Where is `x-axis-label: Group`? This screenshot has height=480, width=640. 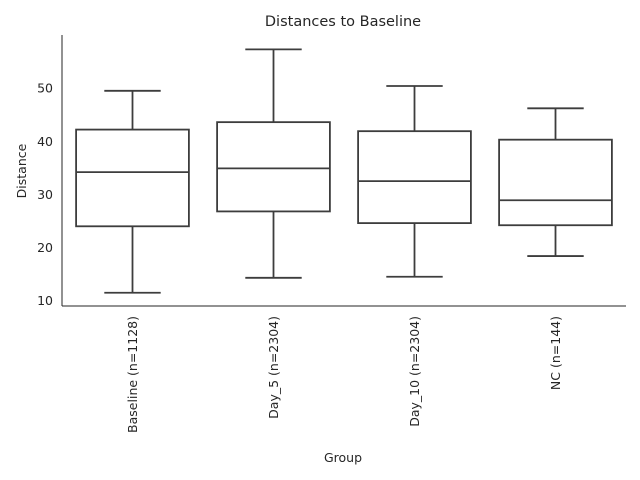 x-axis-label: Group is located at coordinates (343, 457).